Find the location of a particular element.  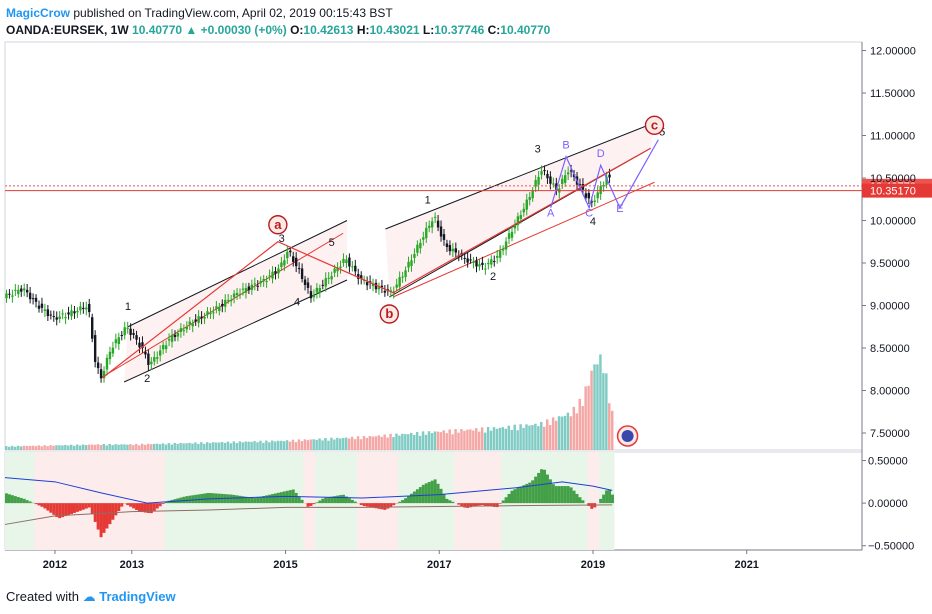

wave-label: C is located at coordinates (589, 213).